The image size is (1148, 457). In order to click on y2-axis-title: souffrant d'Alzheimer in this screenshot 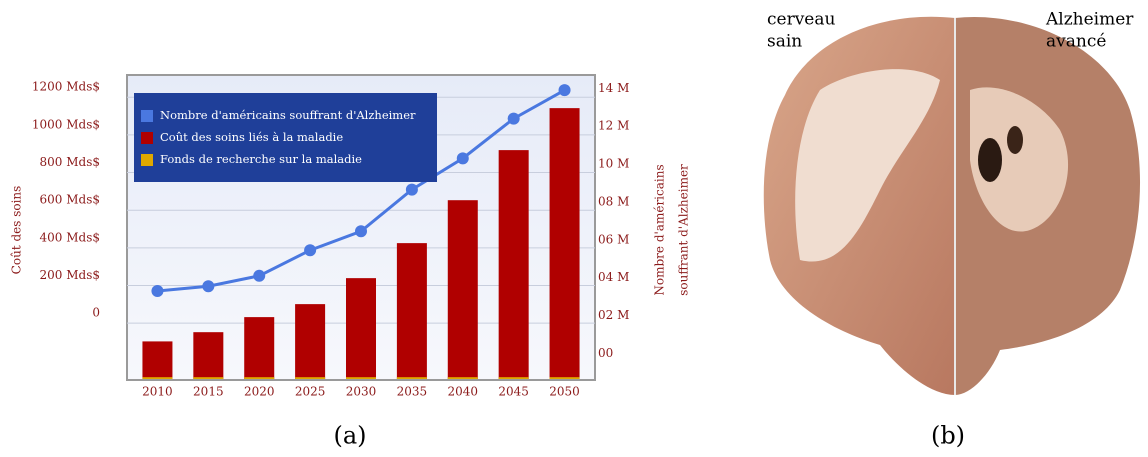, I will do `click(684, 230)`.